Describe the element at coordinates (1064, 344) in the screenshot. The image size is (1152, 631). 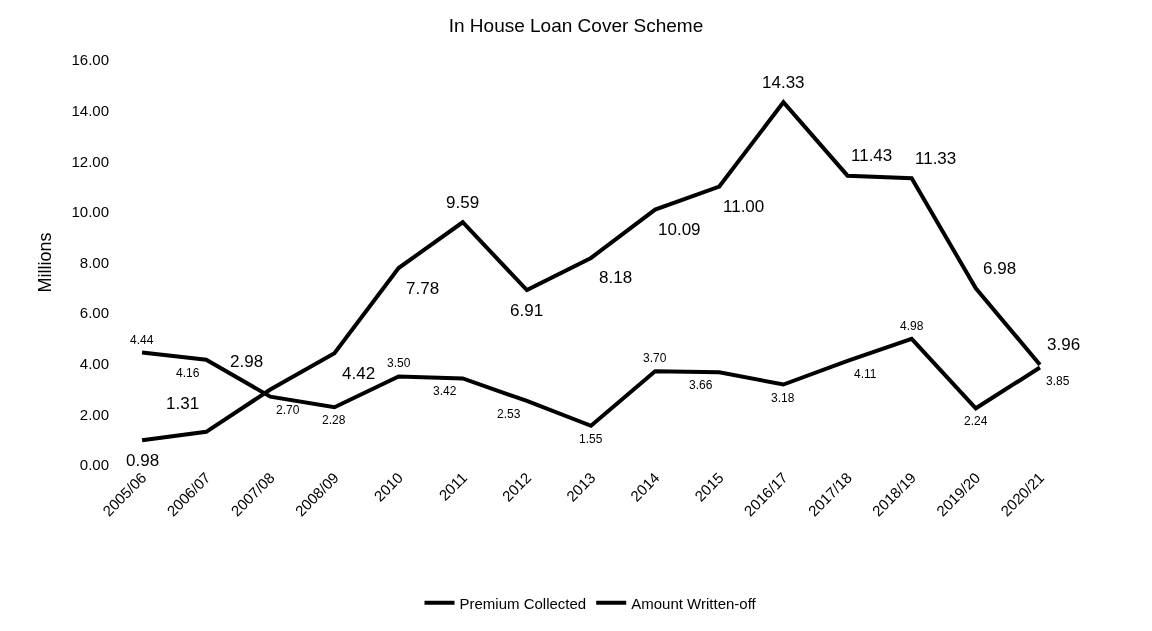
I see `data-label: 3.96` at that location.